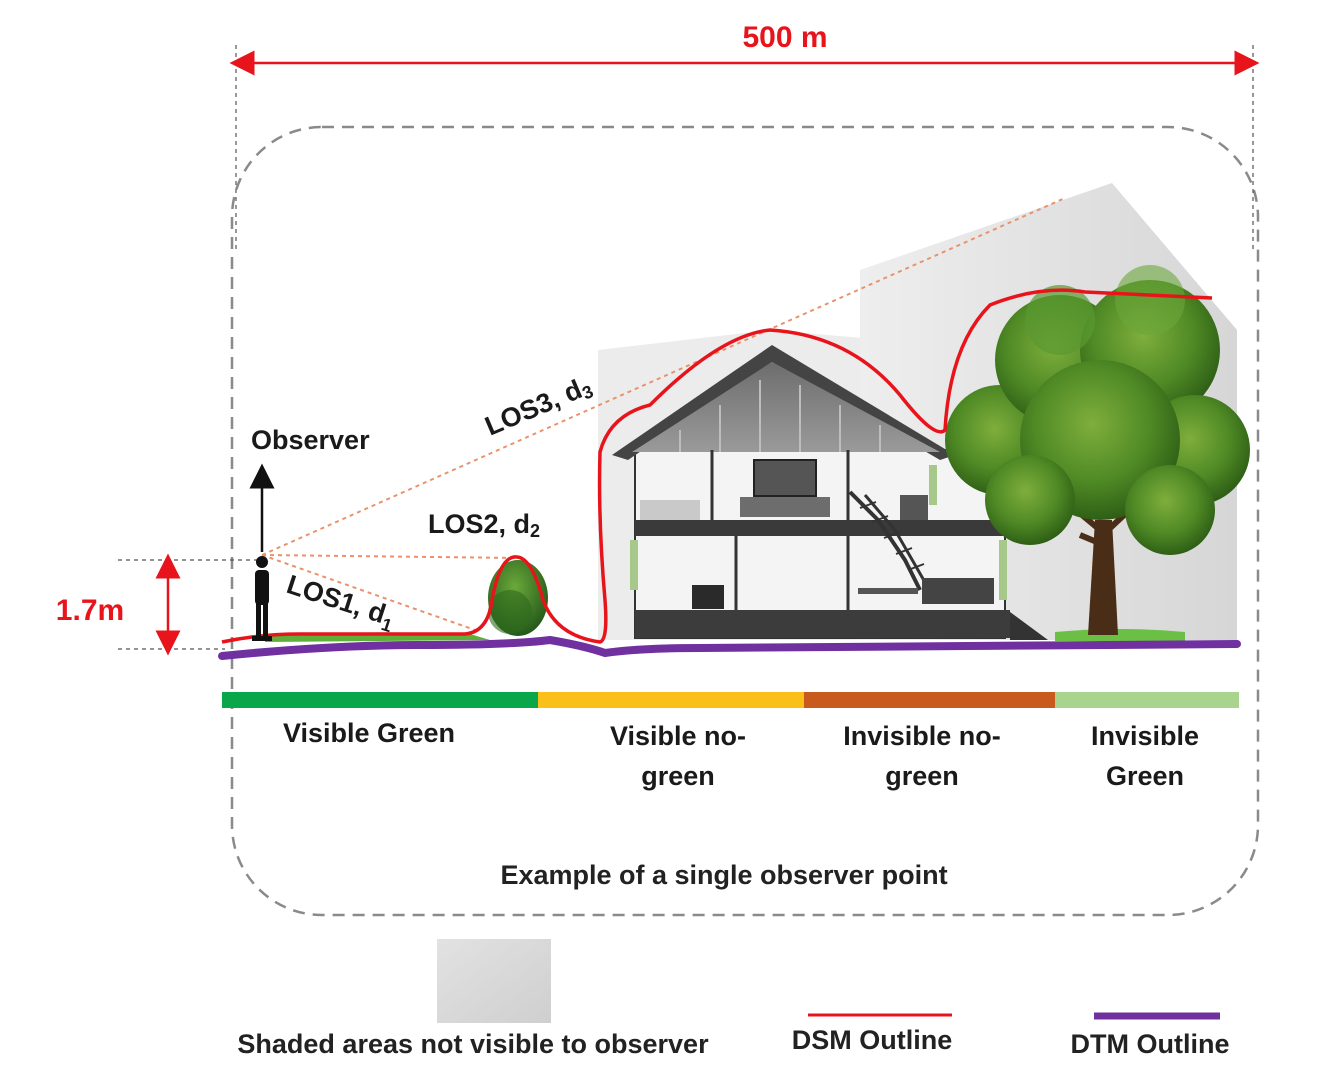 This screenshot has height=1079, width=1323. Describe the element at coordinates (494, 981) in the screenshot. I see `legend-shade-swatch` at that location.